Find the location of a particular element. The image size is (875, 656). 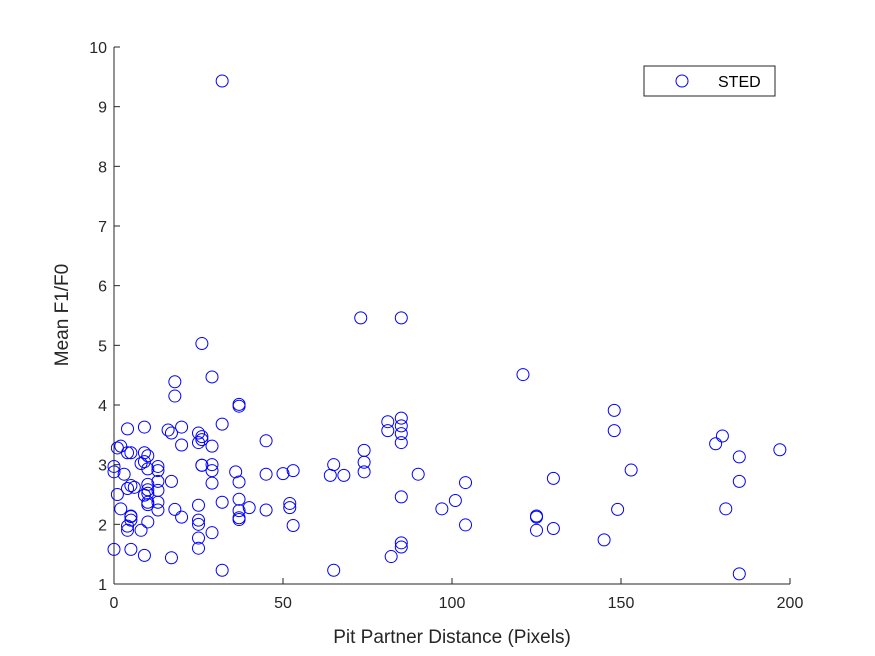

legend-marker is located at coordinates (682, 81).